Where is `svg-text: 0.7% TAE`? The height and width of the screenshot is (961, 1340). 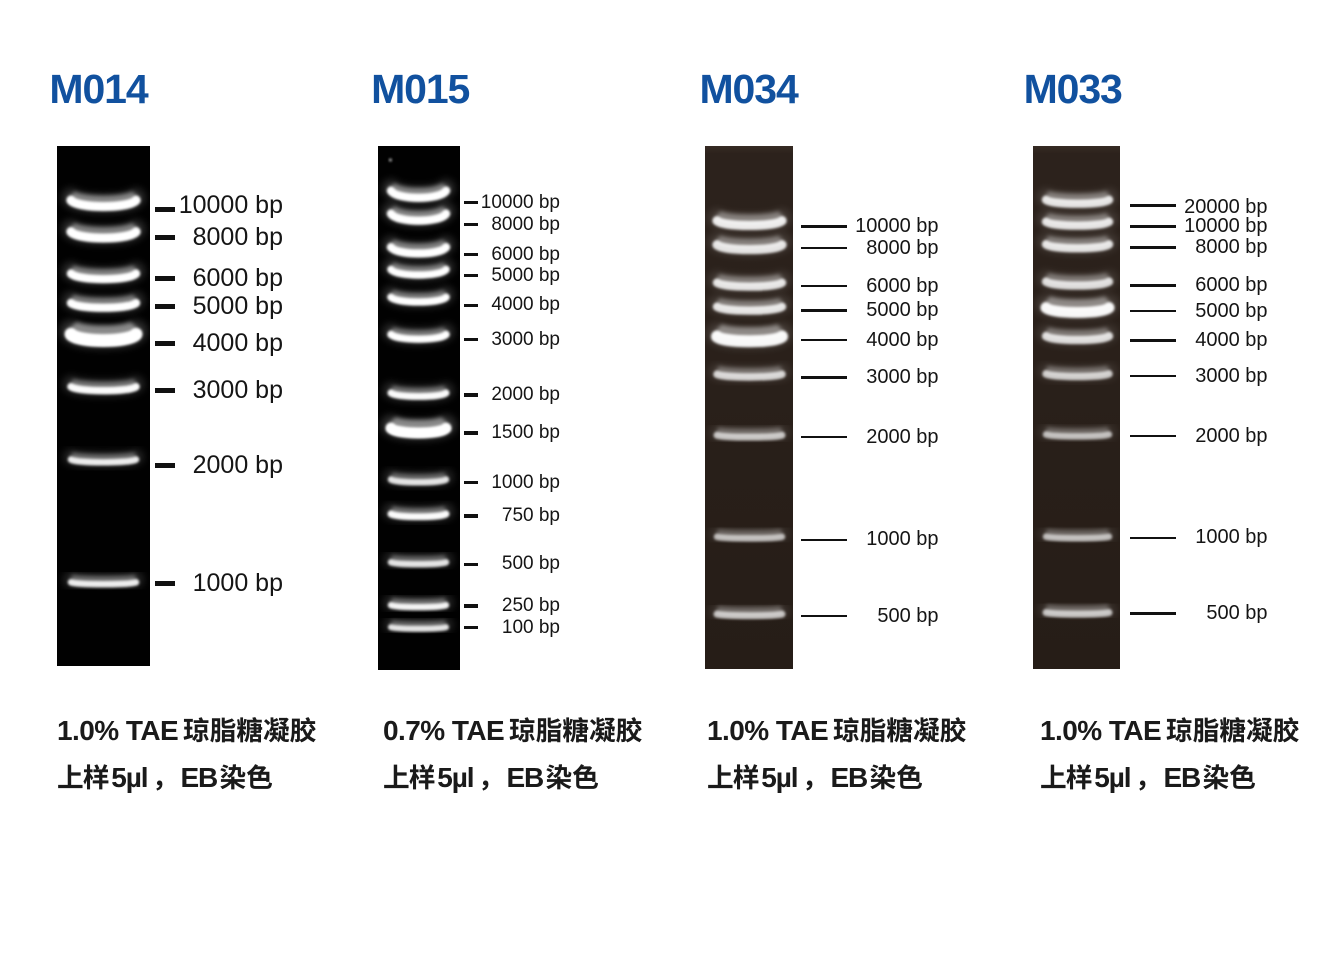 svg-text: 0.7% TAE is located at coordinates (443, 730).